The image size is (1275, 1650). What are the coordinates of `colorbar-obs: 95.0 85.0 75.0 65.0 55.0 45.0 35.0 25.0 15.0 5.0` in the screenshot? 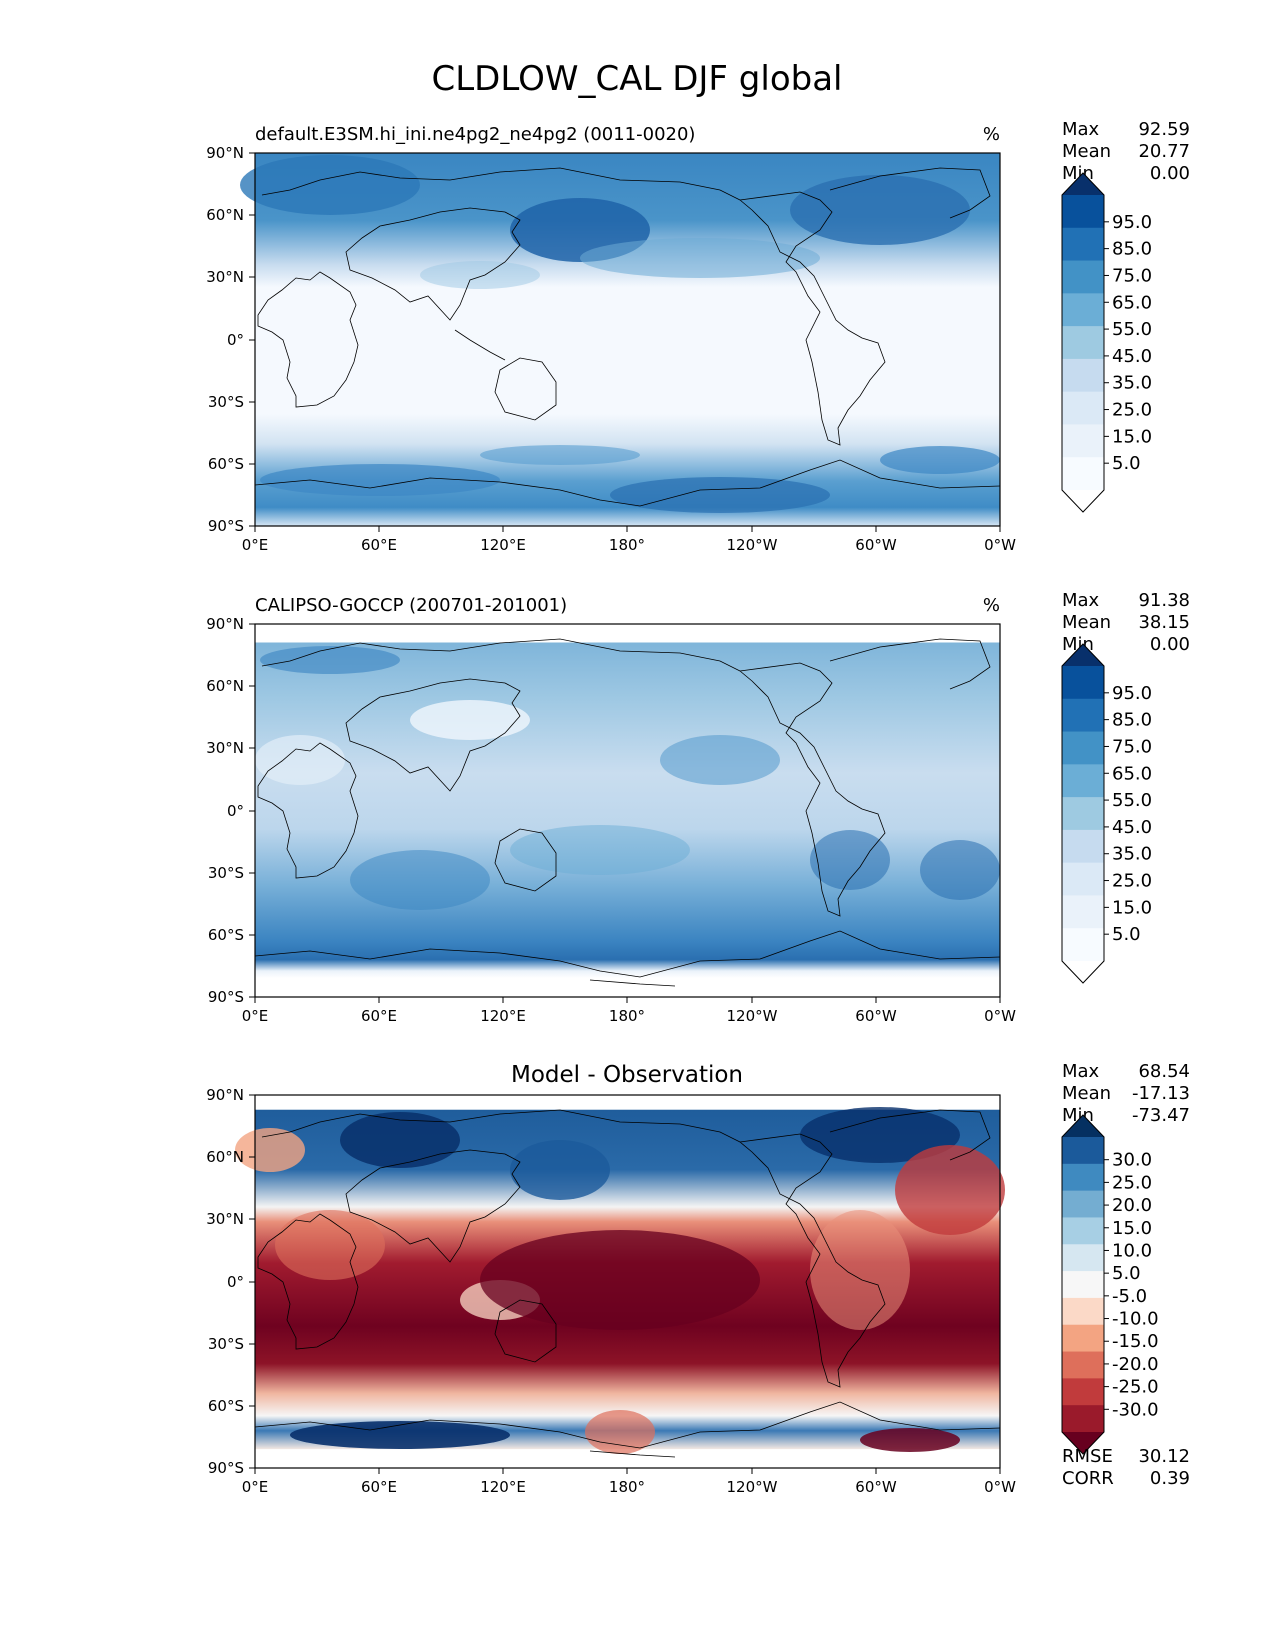 It's located at (1106, 813).